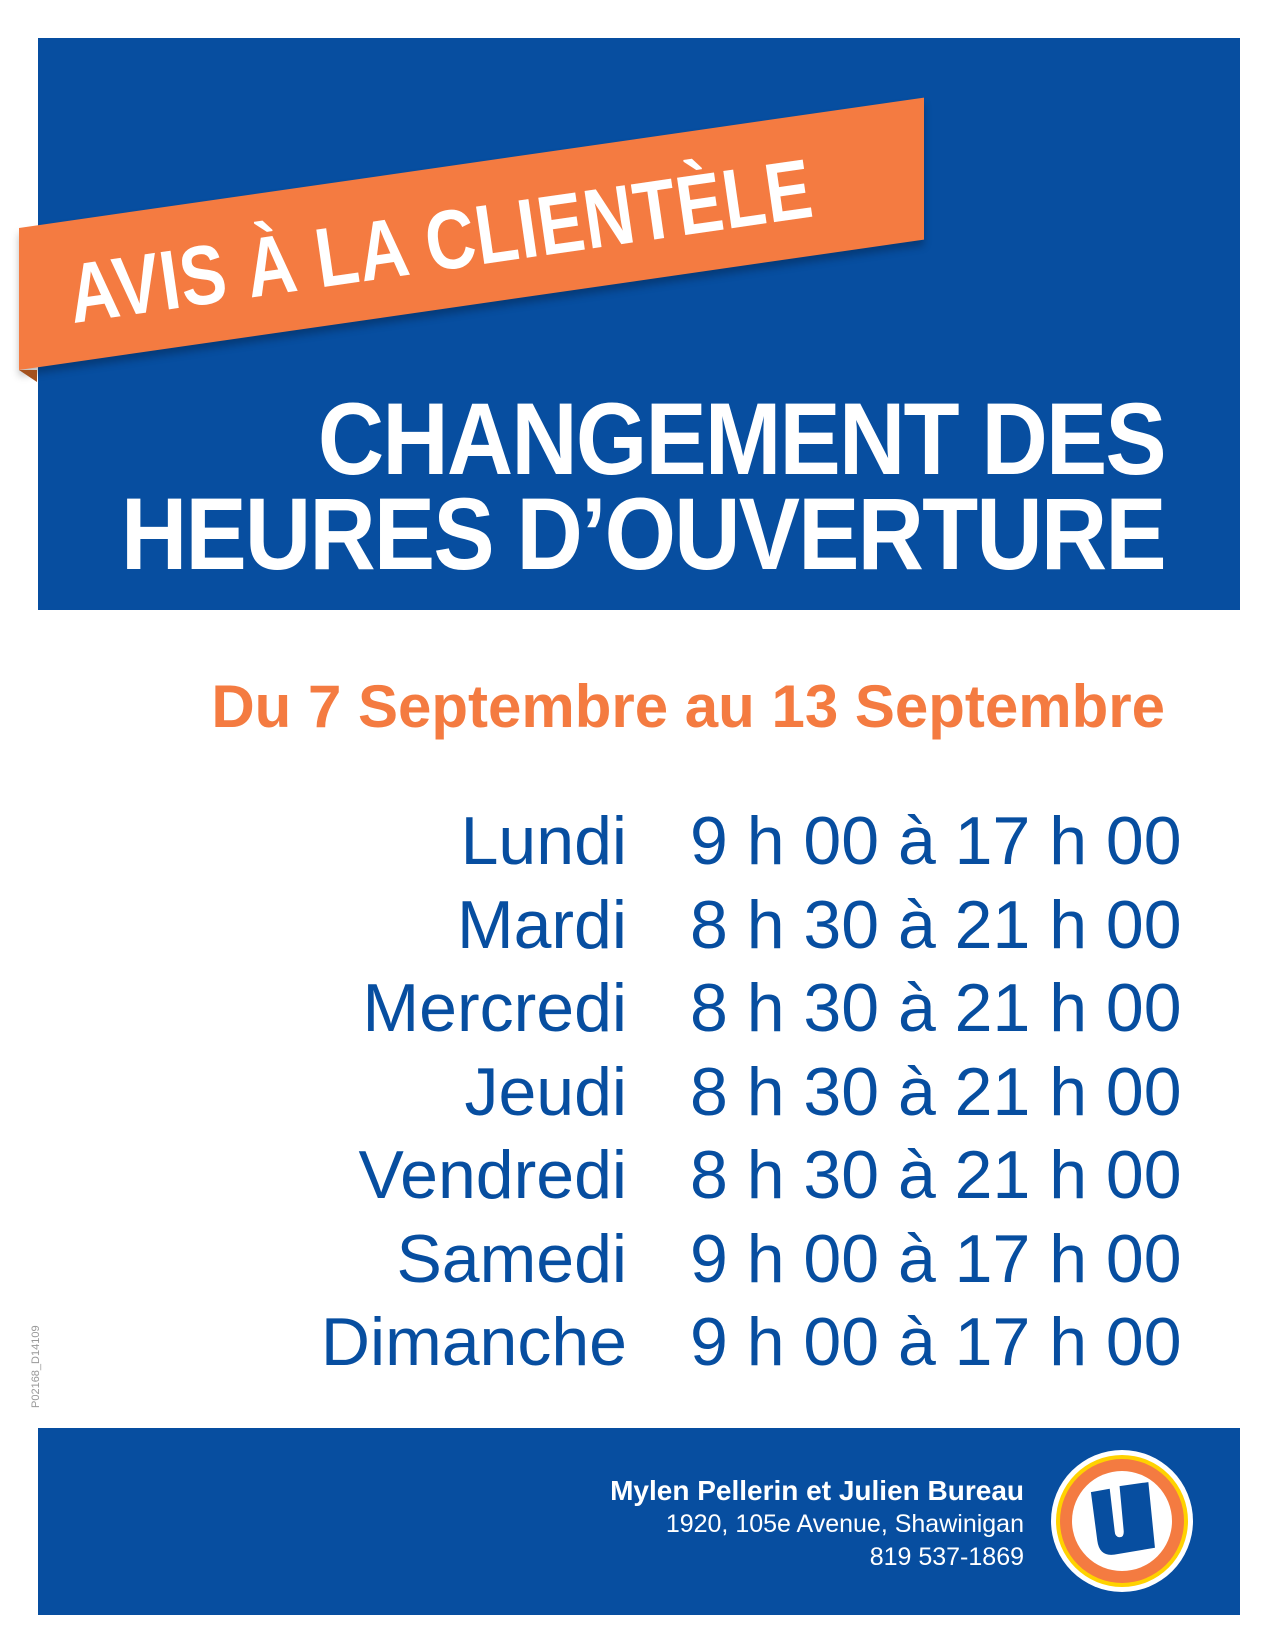  I want to click on schedule-row: Vendredi 8 h 30 à 21 h 00, so click(637, 1176).